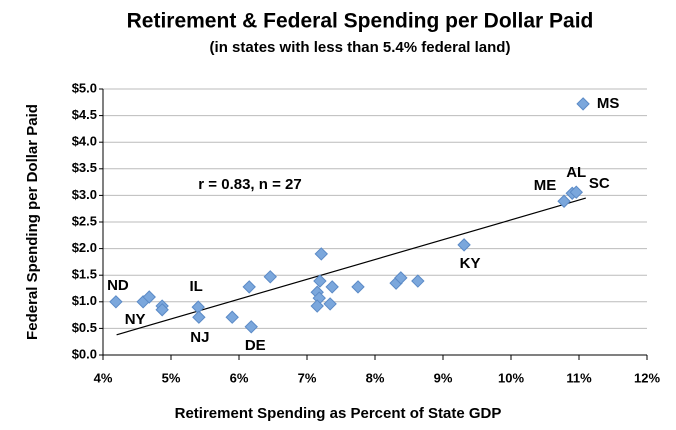  What do you see at coordinates (84, 114) in the screenshot?
I see `y-tick-label: $4.5` at bounding box center [84, 114].